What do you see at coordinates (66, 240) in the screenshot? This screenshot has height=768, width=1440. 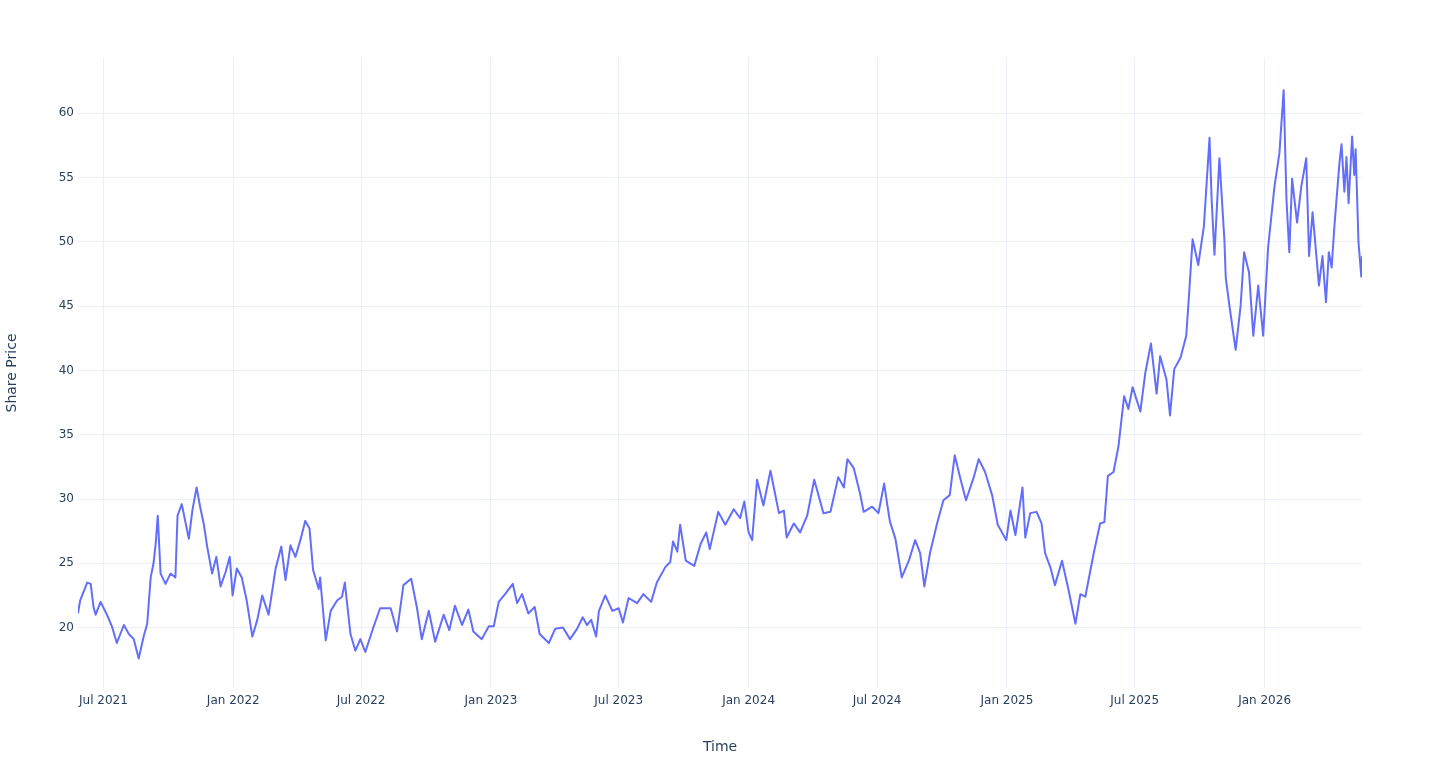 I see `y-tick-label: 50` at bounding box center [66, 240].